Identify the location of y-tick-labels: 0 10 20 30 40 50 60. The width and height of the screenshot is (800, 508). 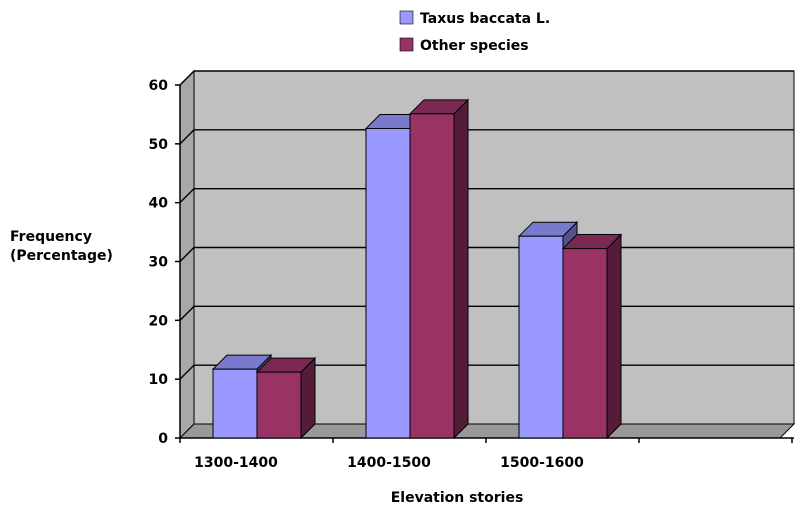
(159, 262).